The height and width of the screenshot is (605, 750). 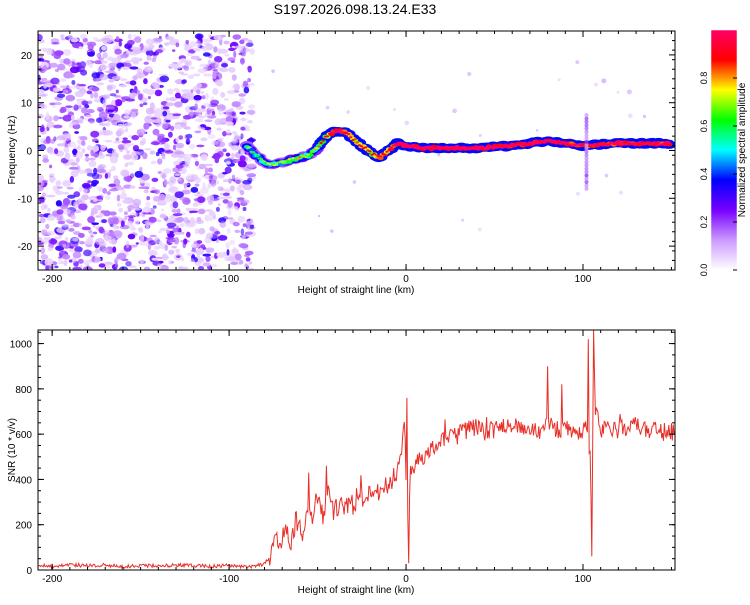 What do you see at coordinates (704, 126) in the screenshot?
I see `colorbar-tick-label: 0.6` at bounding box center [704, 126].